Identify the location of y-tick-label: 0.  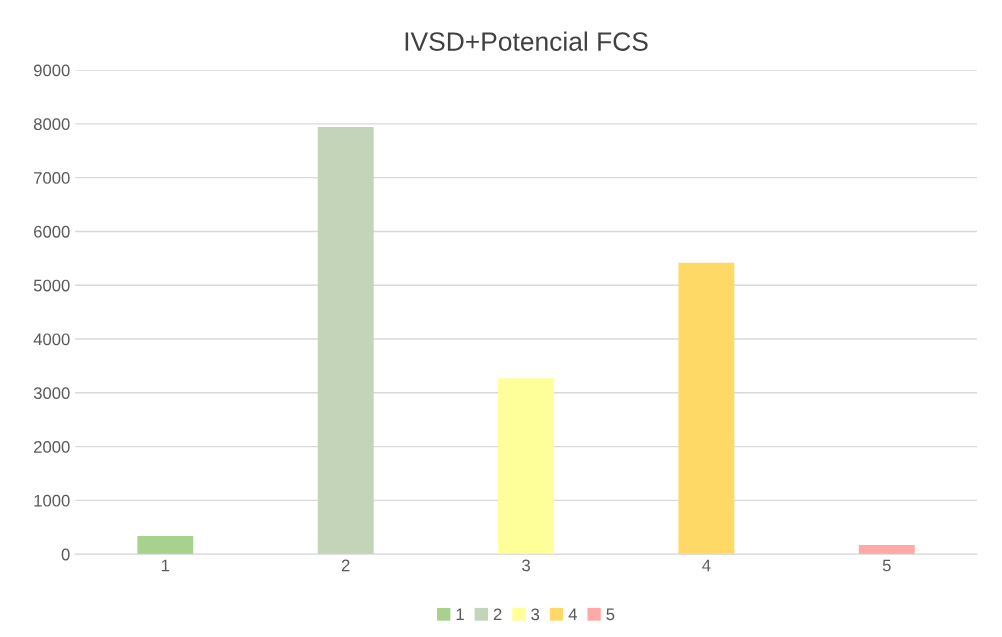
(65, 554).